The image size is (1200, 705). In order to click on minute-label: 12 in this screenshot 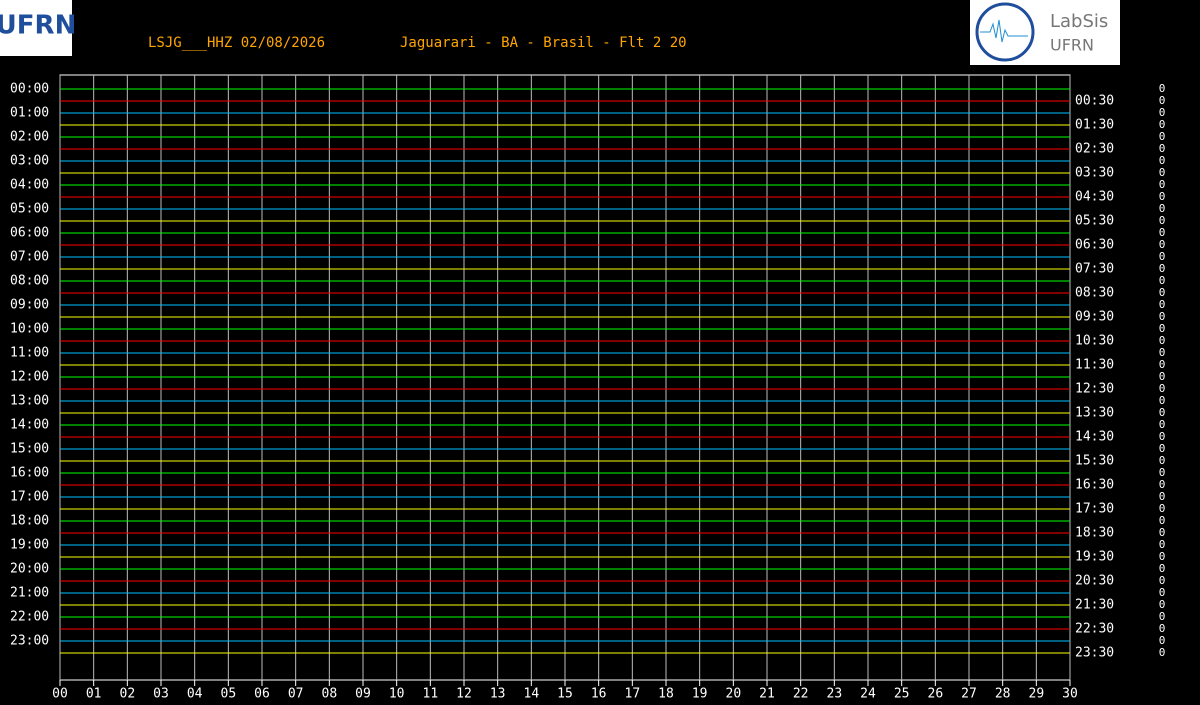, I will do `click(464, 694)`.